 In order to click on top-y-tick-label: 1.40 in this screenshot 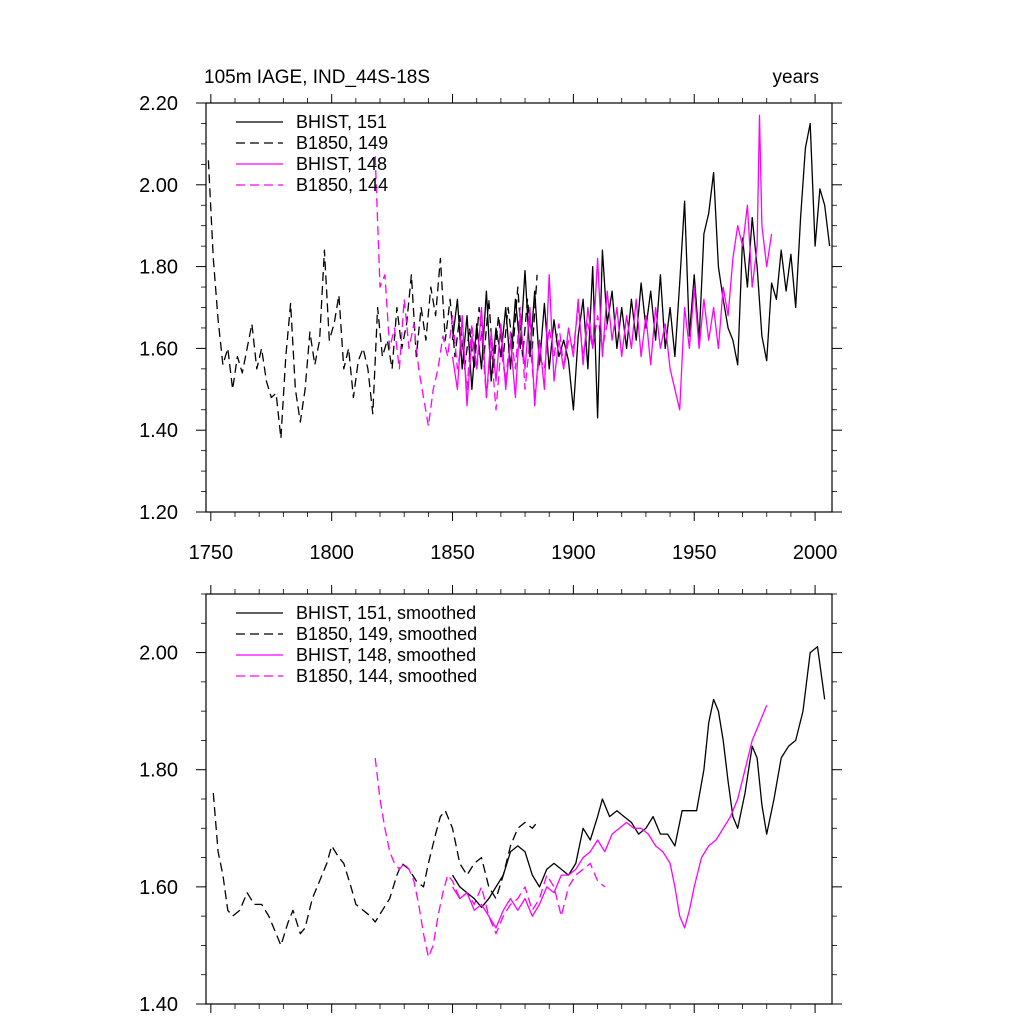, I will do `click(158, 431)`.